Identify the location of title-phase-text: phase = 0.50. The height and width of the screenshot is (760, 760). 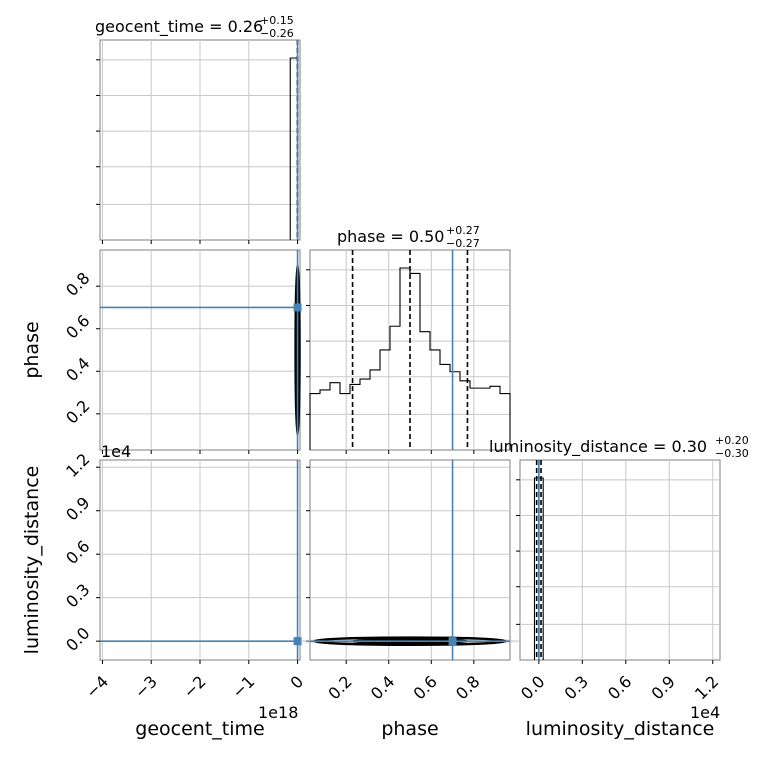
(390, 236).